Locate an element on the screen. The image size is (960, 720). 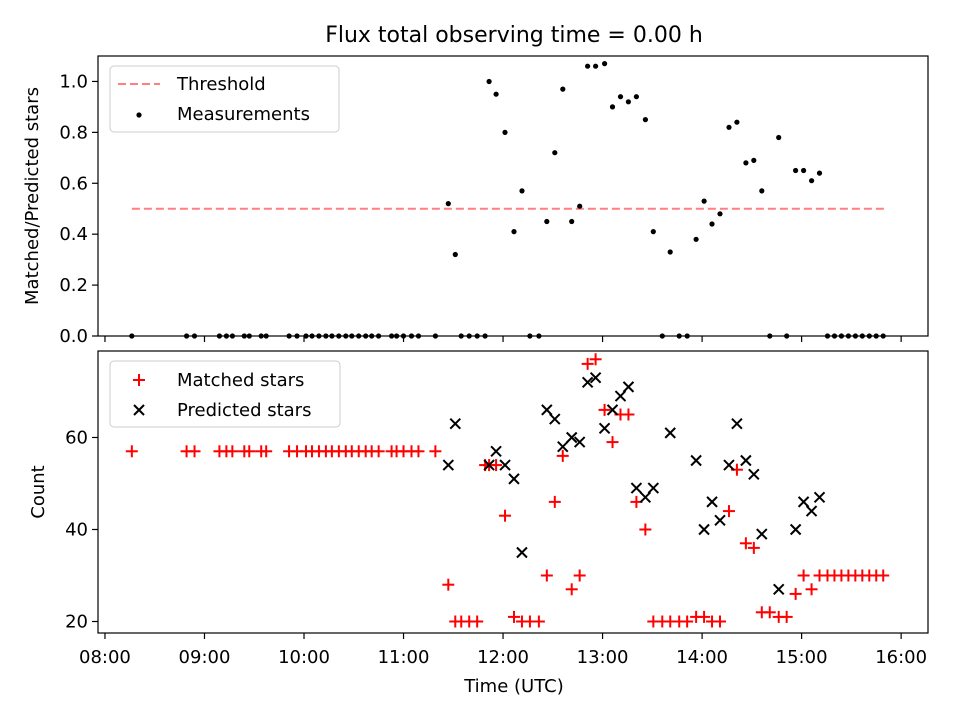
legend-predicted-label: Predicted stars is located at coordinates (244, 410).